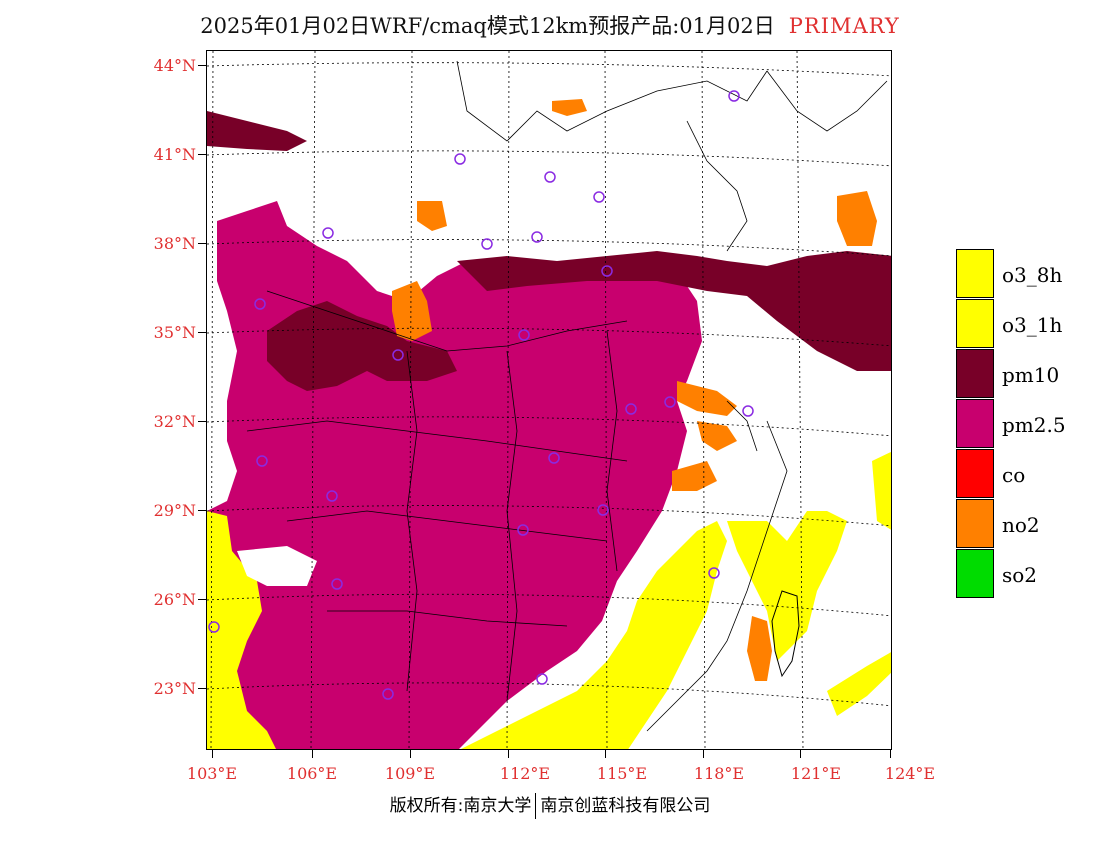 The height and width of the screenshot is (850, 1100). Describe the element at coordinates (174, 688) in the screenshot. I see `lat-label-23: 23°N` at that location.